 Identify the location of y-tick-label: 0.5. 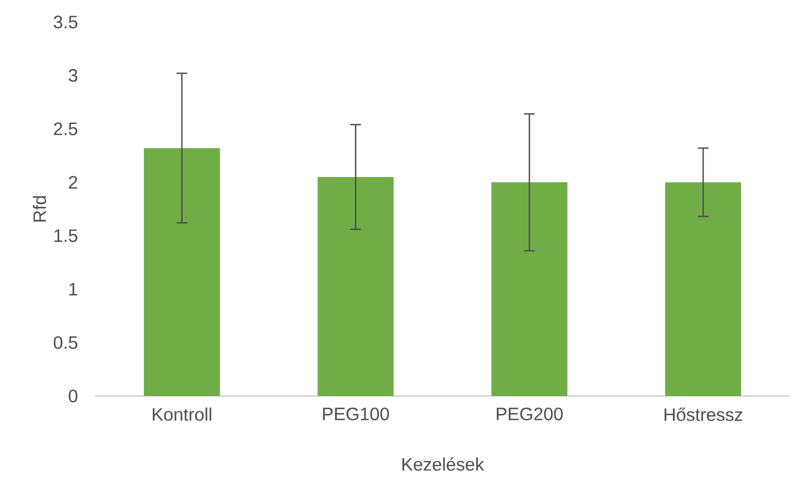
(66, 342).